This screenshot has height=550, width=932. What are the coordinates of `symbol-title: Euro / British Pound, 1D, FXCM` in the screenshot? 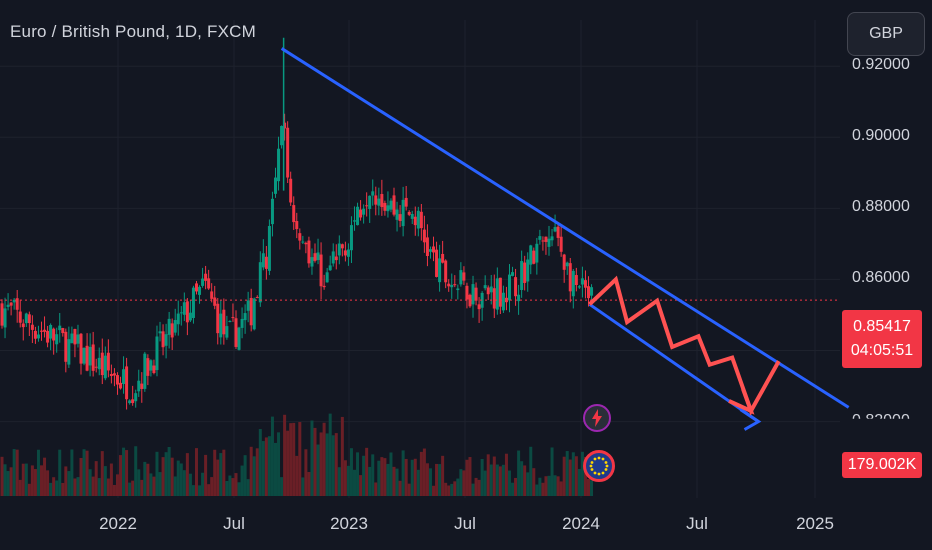 It's located at (133, 31).